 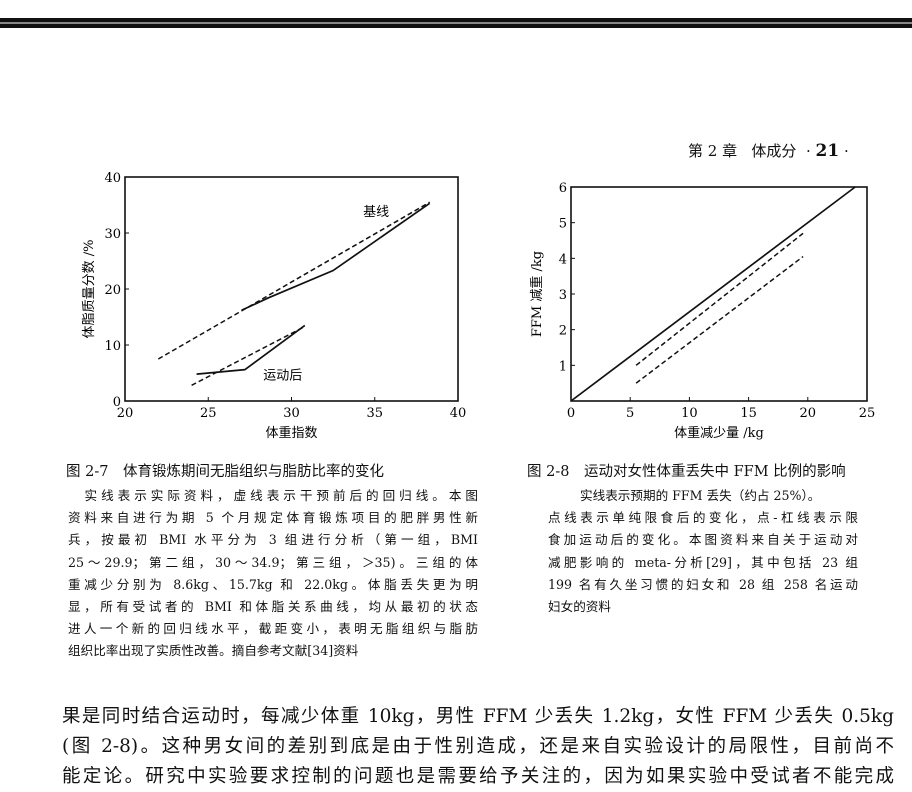 I want to click on figure-2-7-caption-title: 图 2-7 体育锻炼期间无脂组织与脂肪比率的变化, so click(x=225, y=472).